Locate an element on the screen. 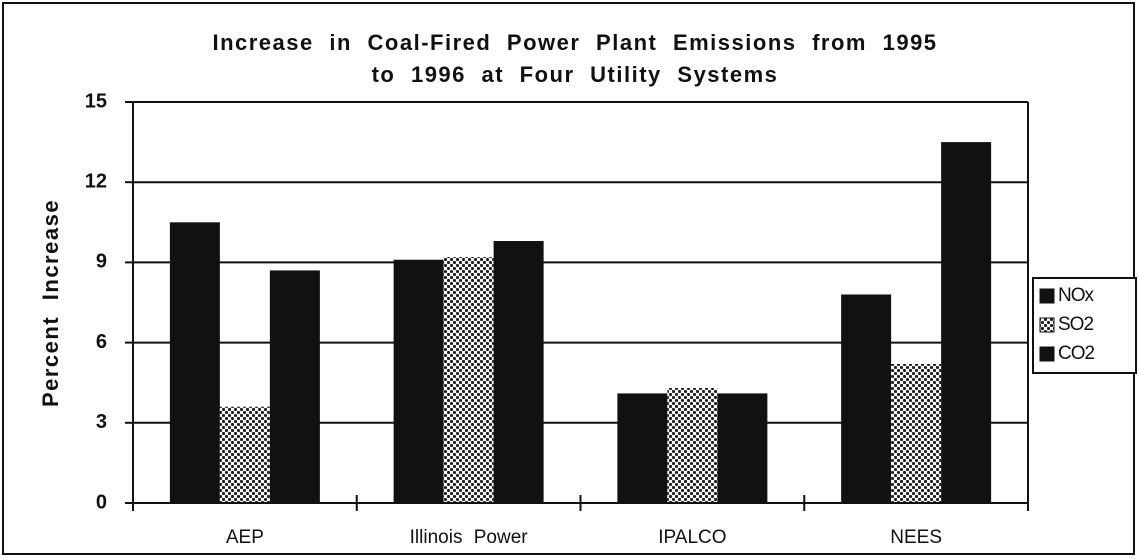 Image resolution: width=1140 pixels, height=559 pixels. y-tick-label: 0 is located at coordinates (101, 502).